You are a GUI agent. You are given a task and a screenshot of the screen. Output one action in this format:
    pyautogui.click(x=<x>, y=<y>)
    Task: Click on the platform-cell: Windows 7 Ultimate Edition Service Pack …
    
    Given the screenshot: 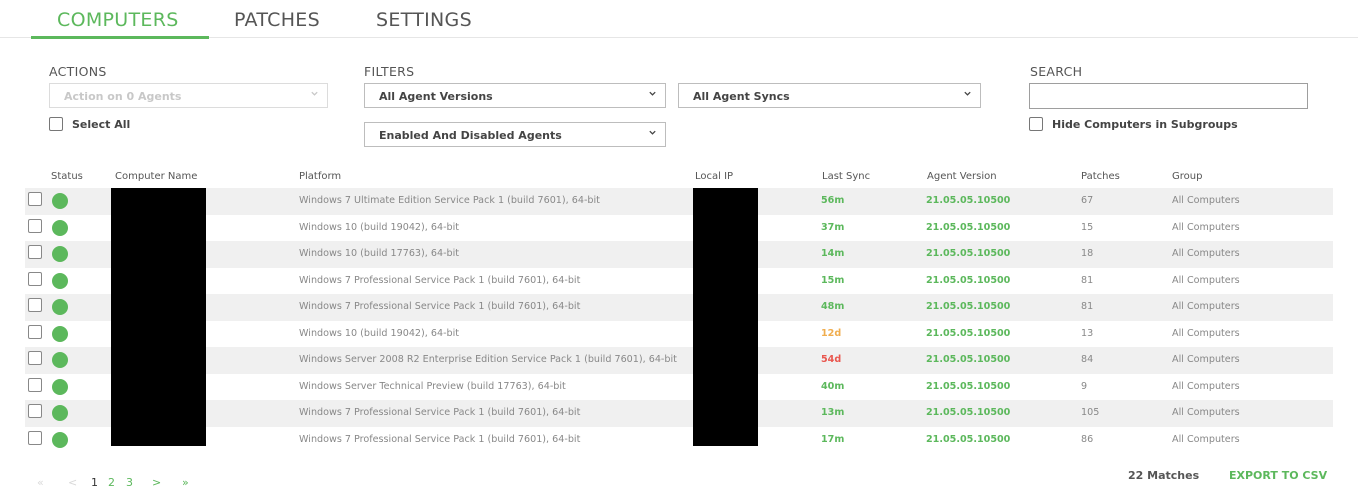 What is the action you would take?
    pyautogui.click(x=449, y=200)
    